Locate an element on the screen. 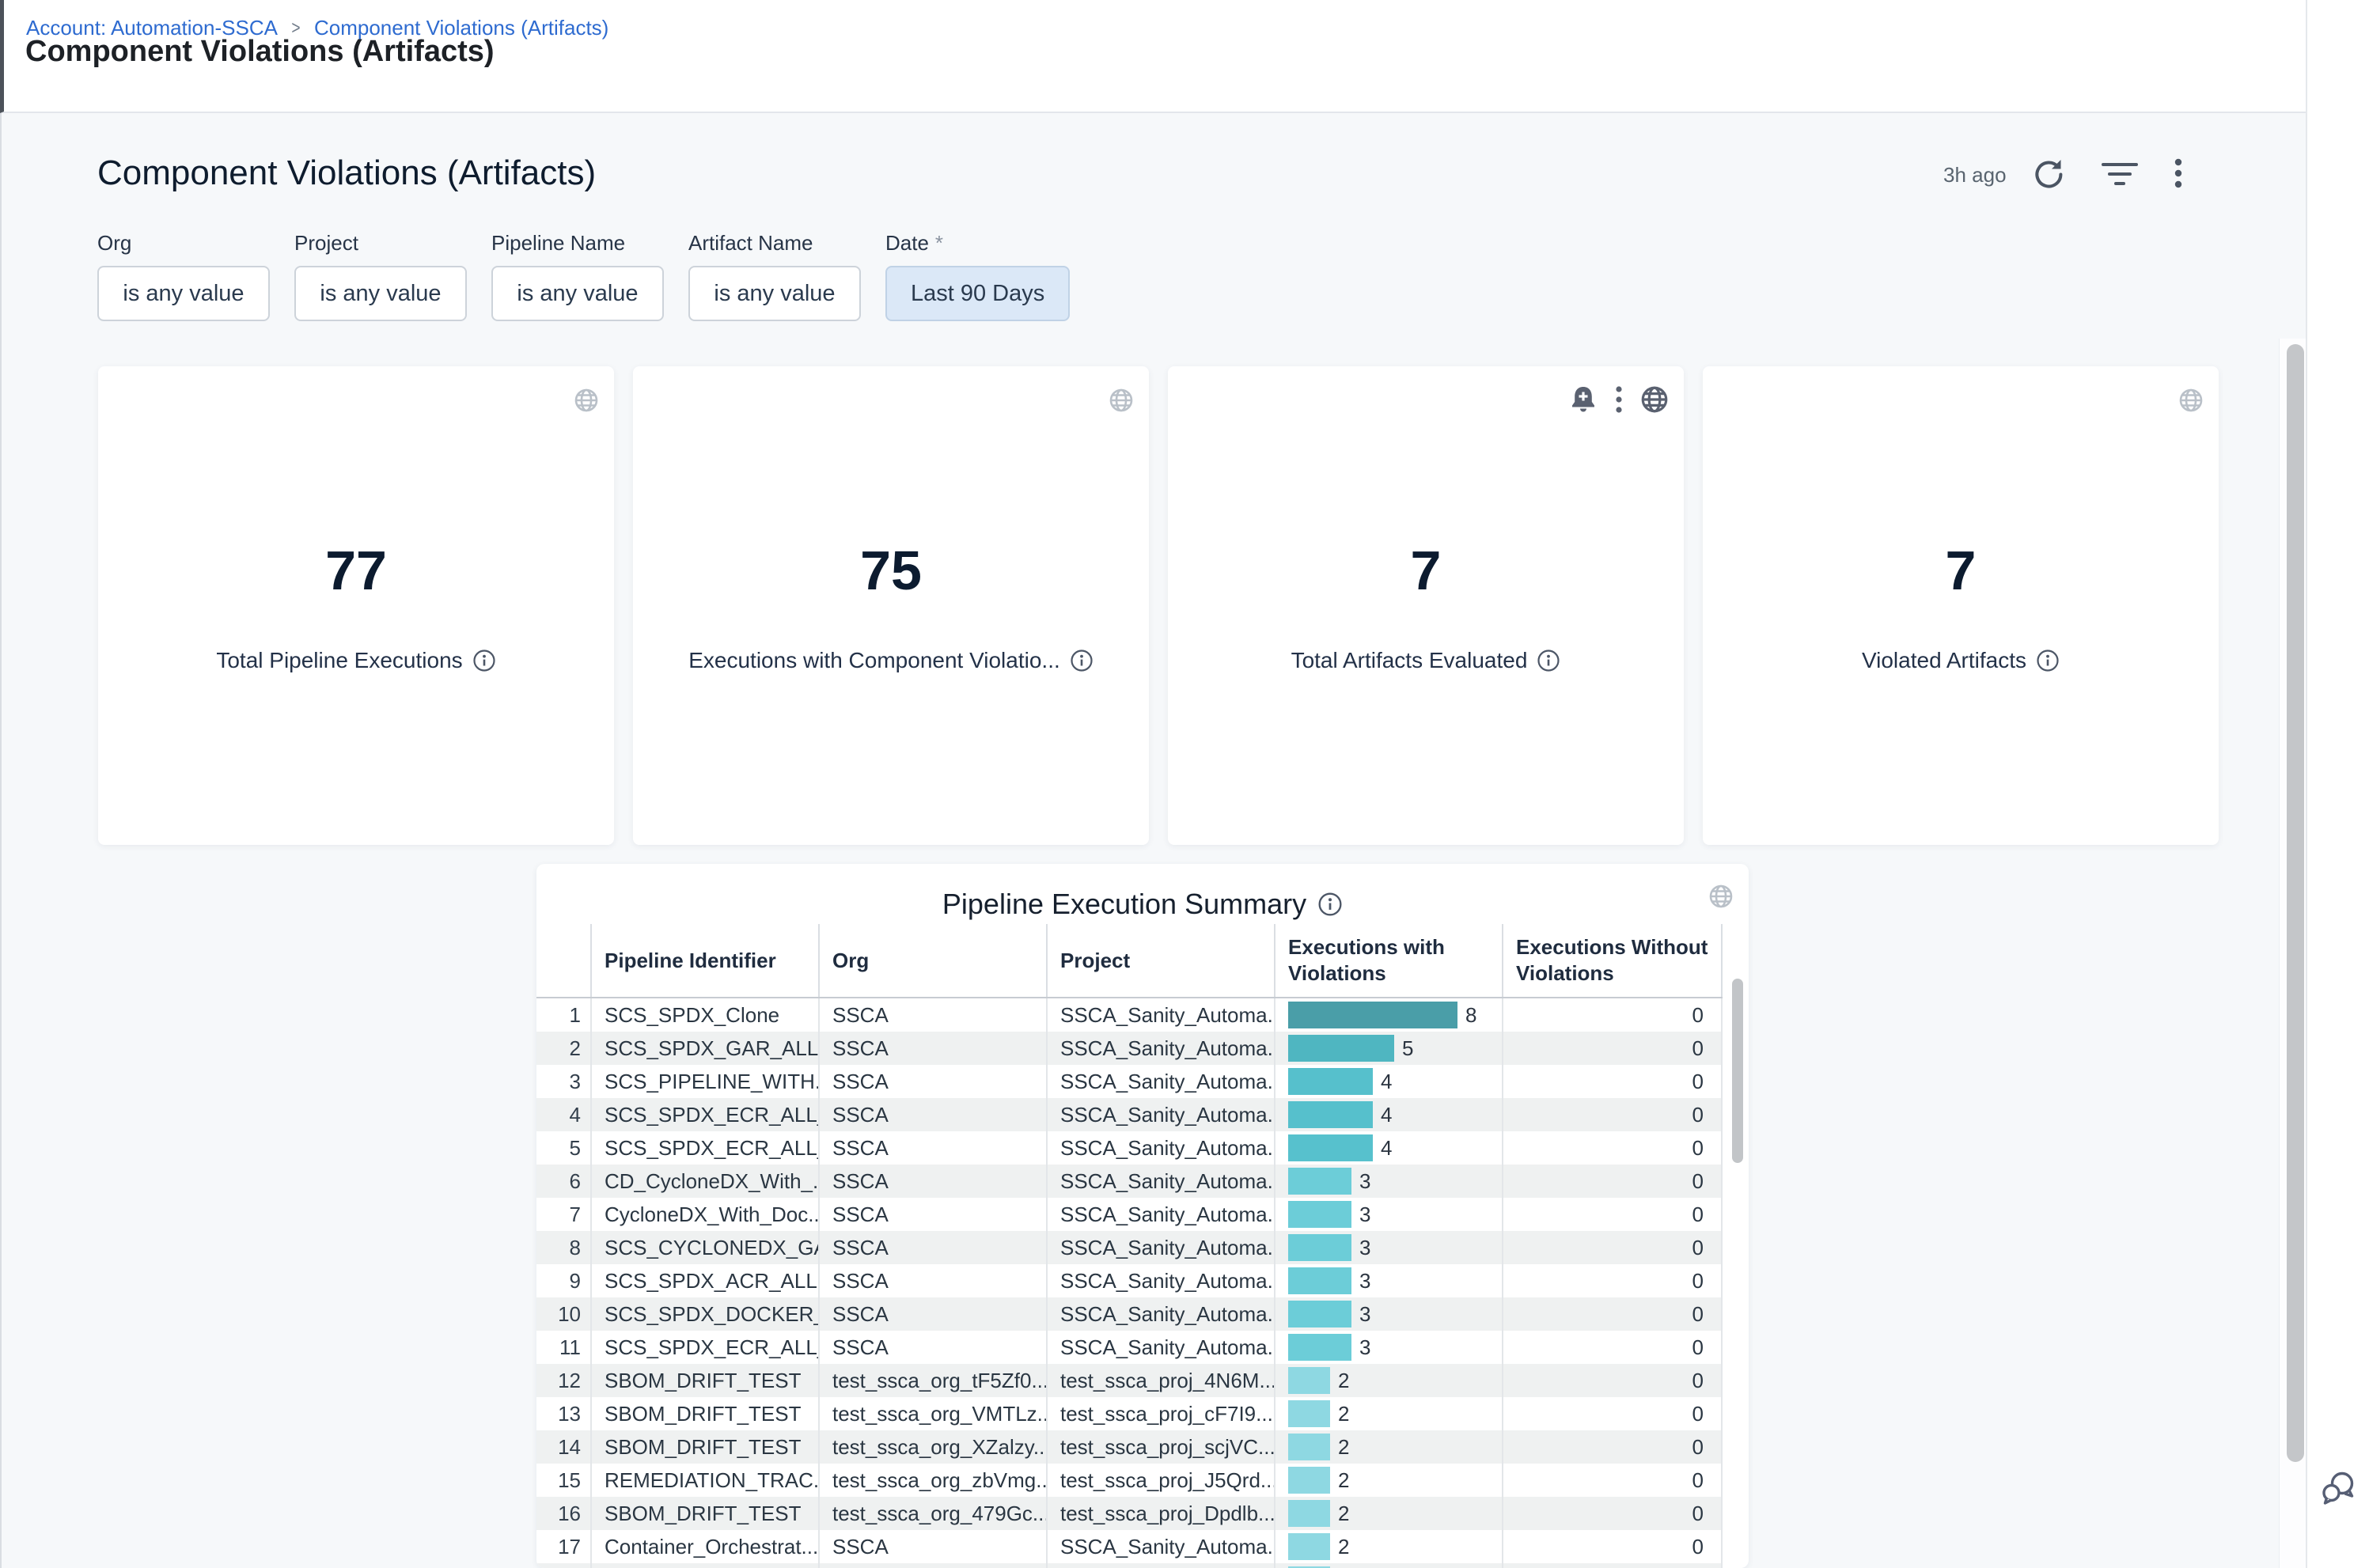  stat-card-total-artifacts-evaluated: 7 Total Artifacts Evaluated is located at coordinates (1426, 605).